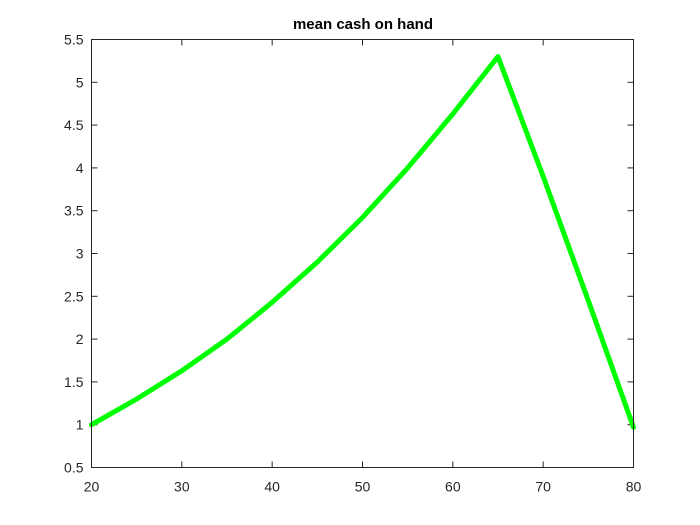  What do you see at coordinates (80, 168) in the screenshot?
I see `y-tick-label: 4` at bounding box center [80, 168].